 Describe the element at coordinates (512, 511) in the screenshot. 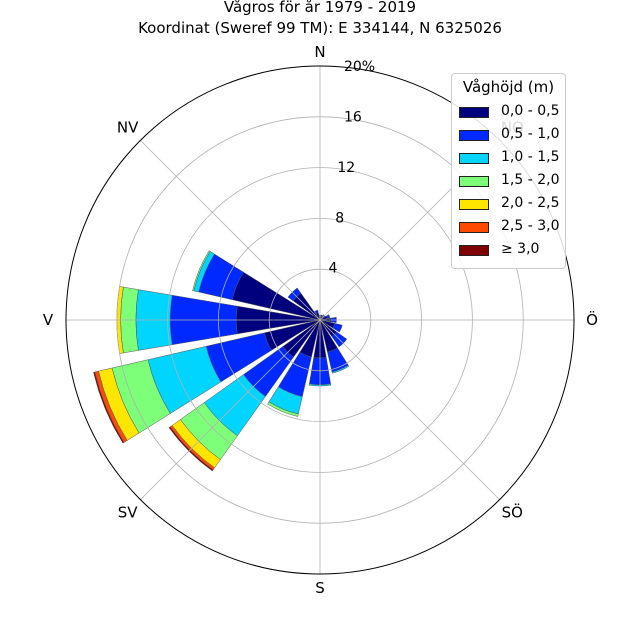

I see `direction-label: SÖ` at that location.